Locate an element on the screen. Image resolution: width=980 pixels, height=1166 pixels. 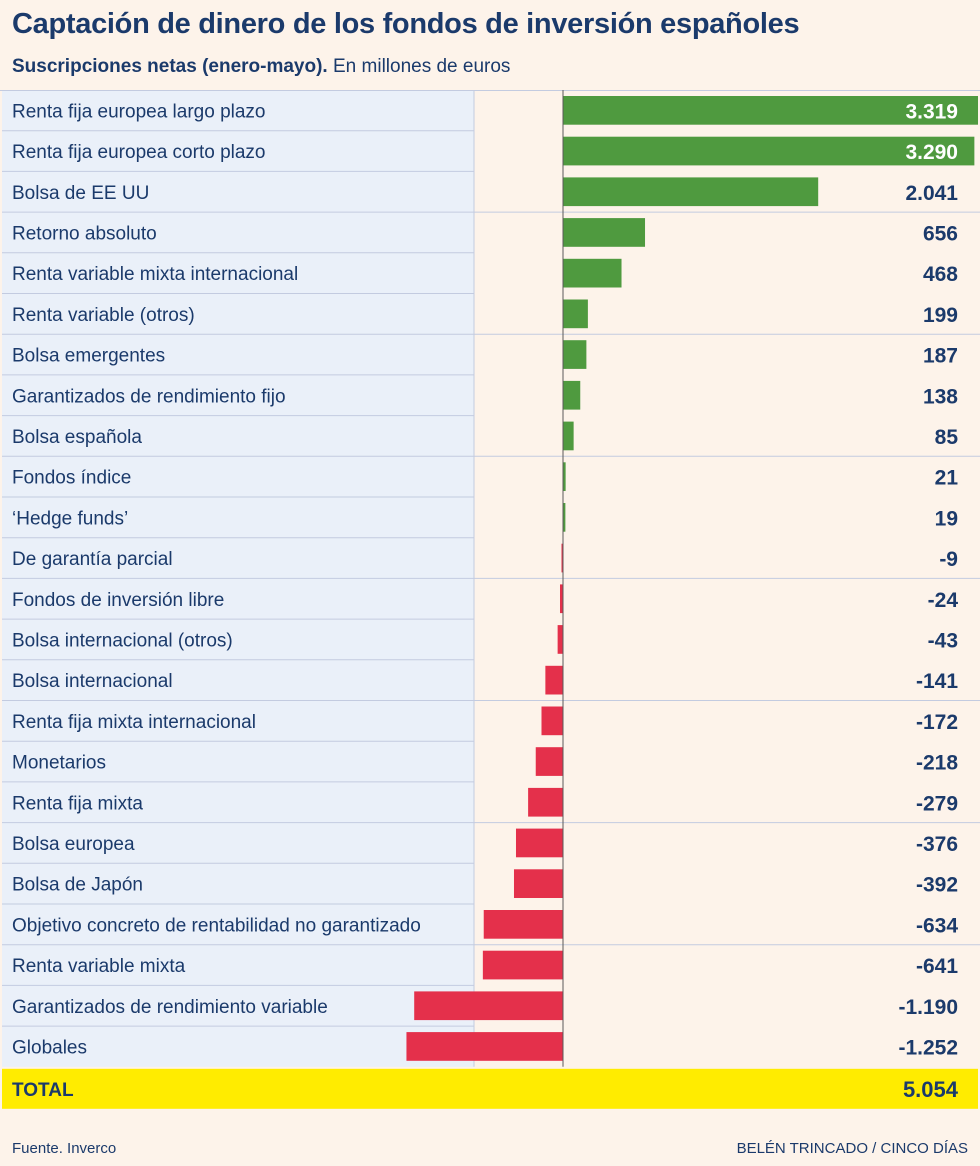
value-label: -172 is located at coordinates (937, 722).